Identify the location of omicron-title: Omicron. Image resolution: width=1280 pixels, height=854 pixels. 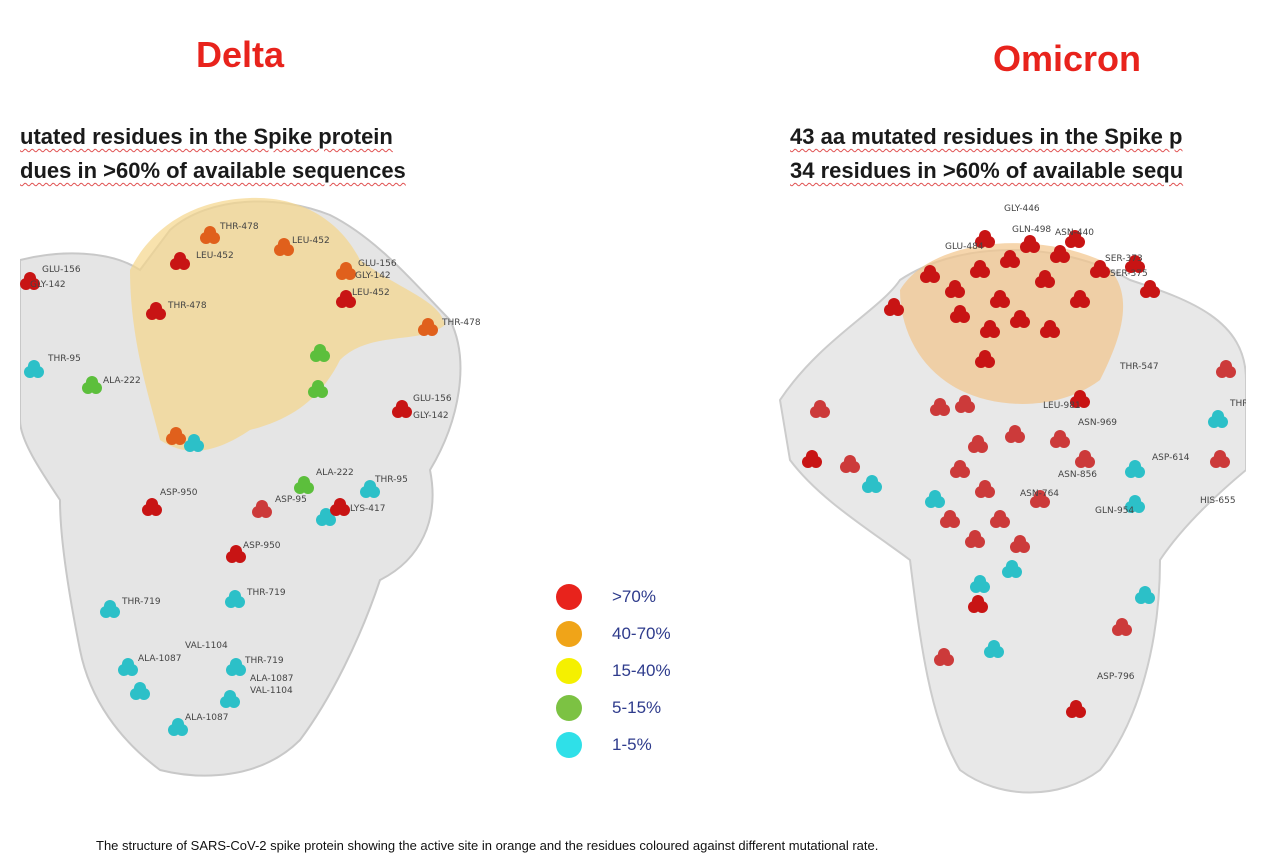
(1067, 58).